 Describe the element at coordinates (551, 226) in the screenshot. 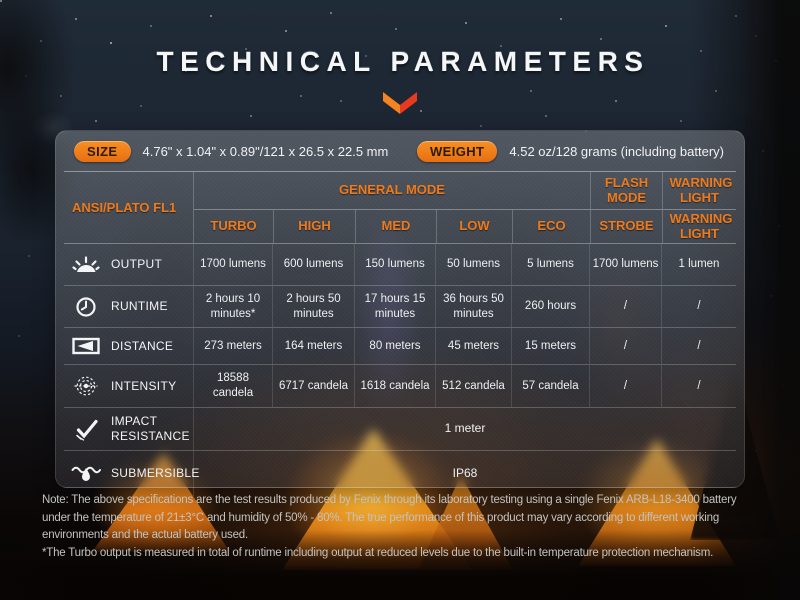

I see `mode-eco: ECO` at that location.